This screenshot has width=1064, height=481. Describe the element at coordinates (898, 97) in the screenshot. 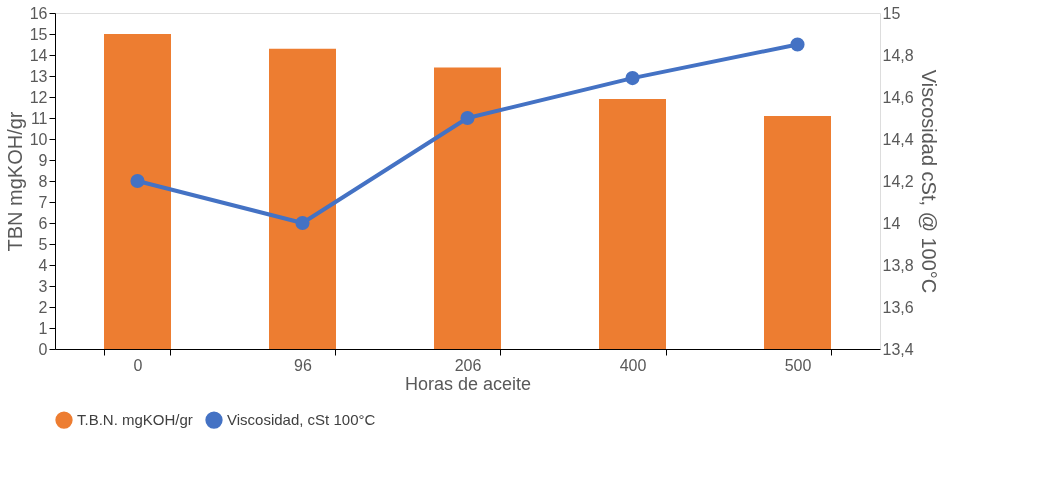

I see `y2-tick-label: 14,6` at that location.